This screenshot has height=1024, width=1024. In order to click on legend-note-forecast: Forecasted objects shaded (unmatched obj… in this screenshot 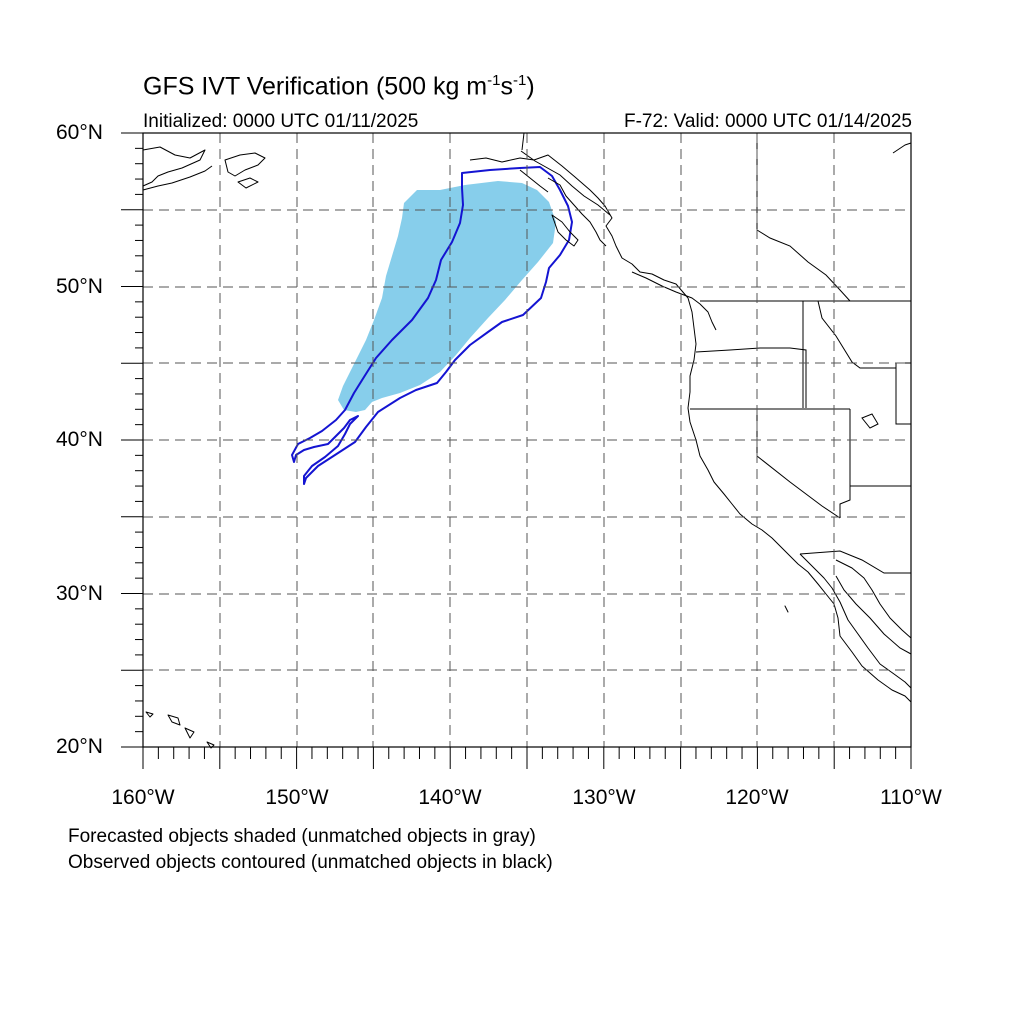, I will do `click(302, 836)`.